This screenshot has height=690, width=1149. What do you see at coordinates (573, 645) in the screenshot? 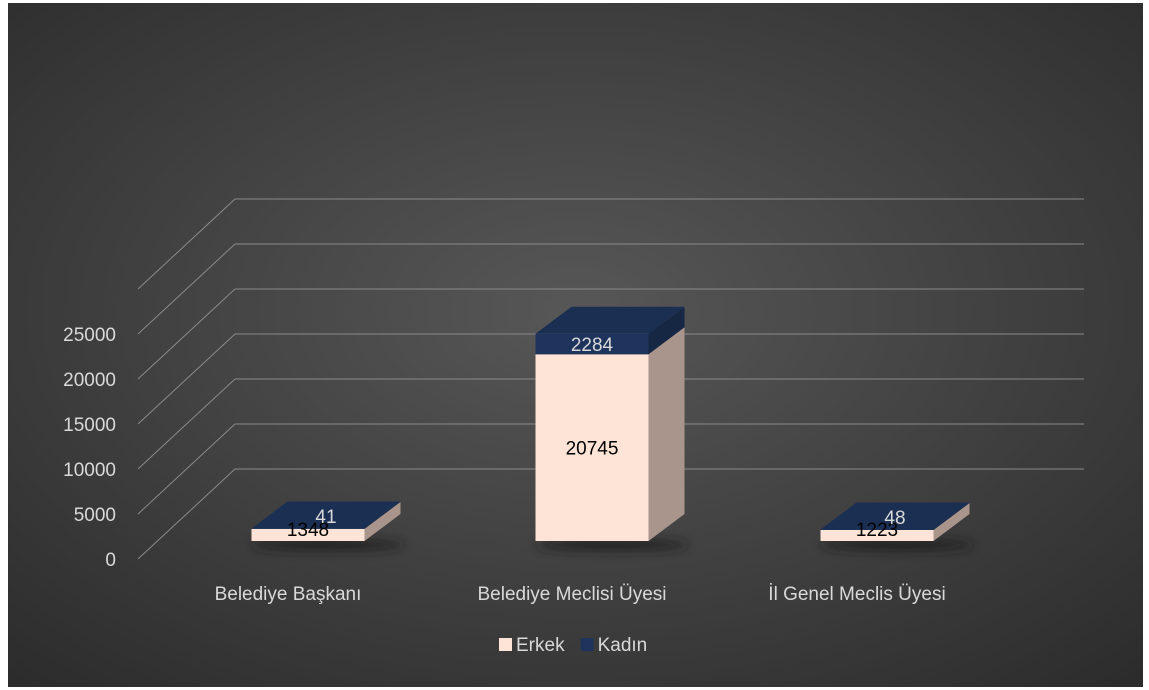
I see `legend: Erkek Kadın` at bounding box center [573, 645].